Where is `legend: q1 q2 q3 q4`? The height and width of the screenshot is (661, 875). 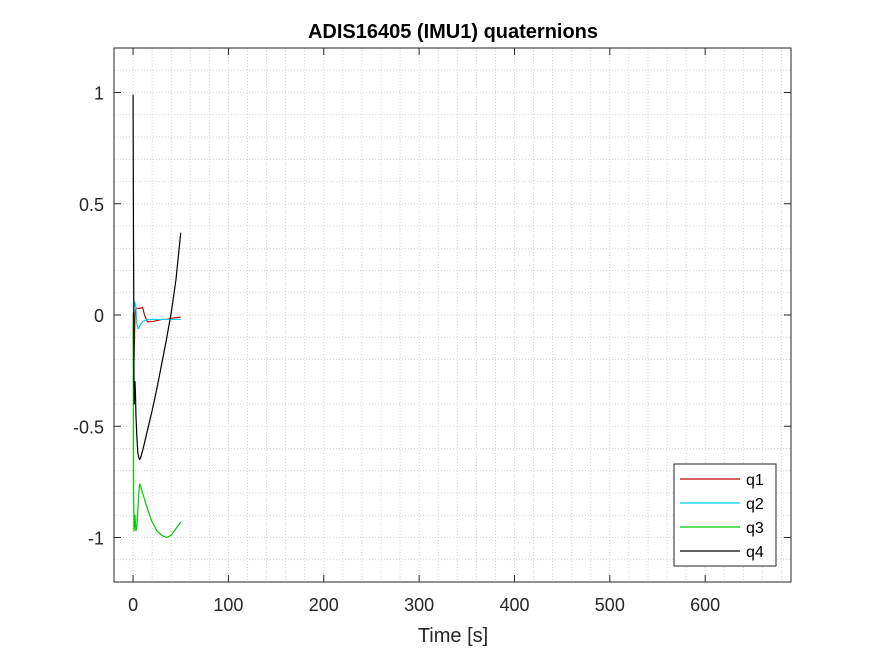
legend: q1 q2 q3 q4 is located at coordinates (725, 515).